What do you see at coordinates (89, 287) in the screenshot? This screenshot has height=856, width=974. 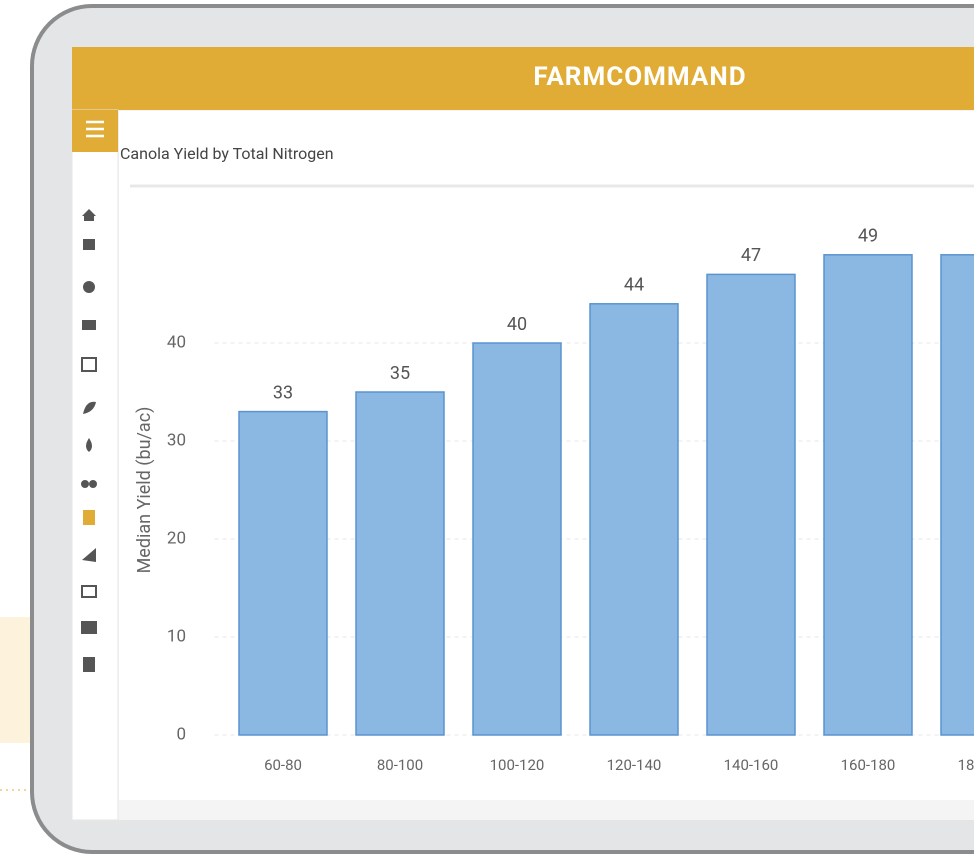 I see `weather-icon` at bounding box center [89, 287].